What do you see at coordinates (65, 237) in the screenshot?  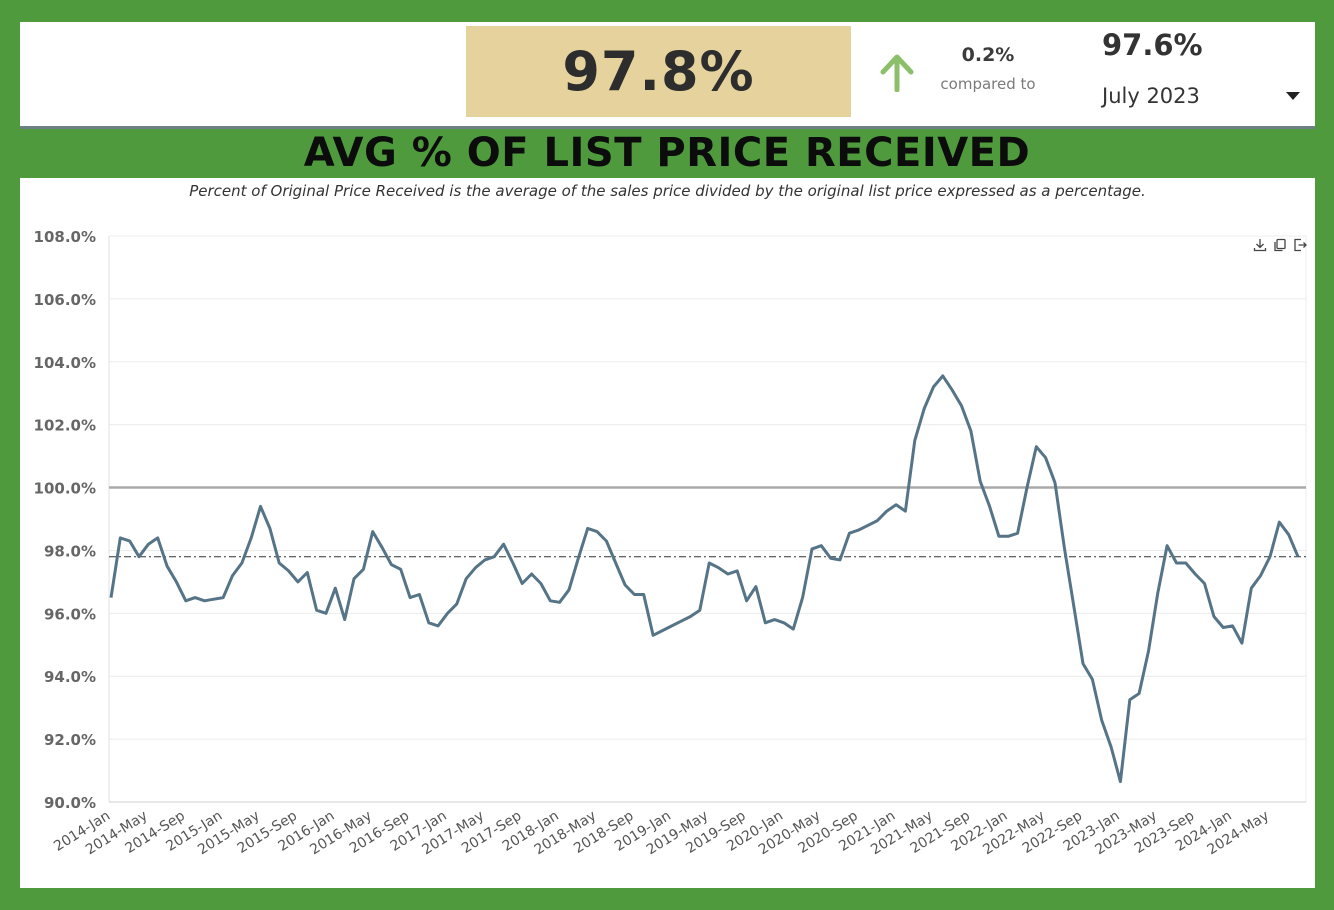 I see `y-tick-label: 108.0%` at bounding box center [65, 237].